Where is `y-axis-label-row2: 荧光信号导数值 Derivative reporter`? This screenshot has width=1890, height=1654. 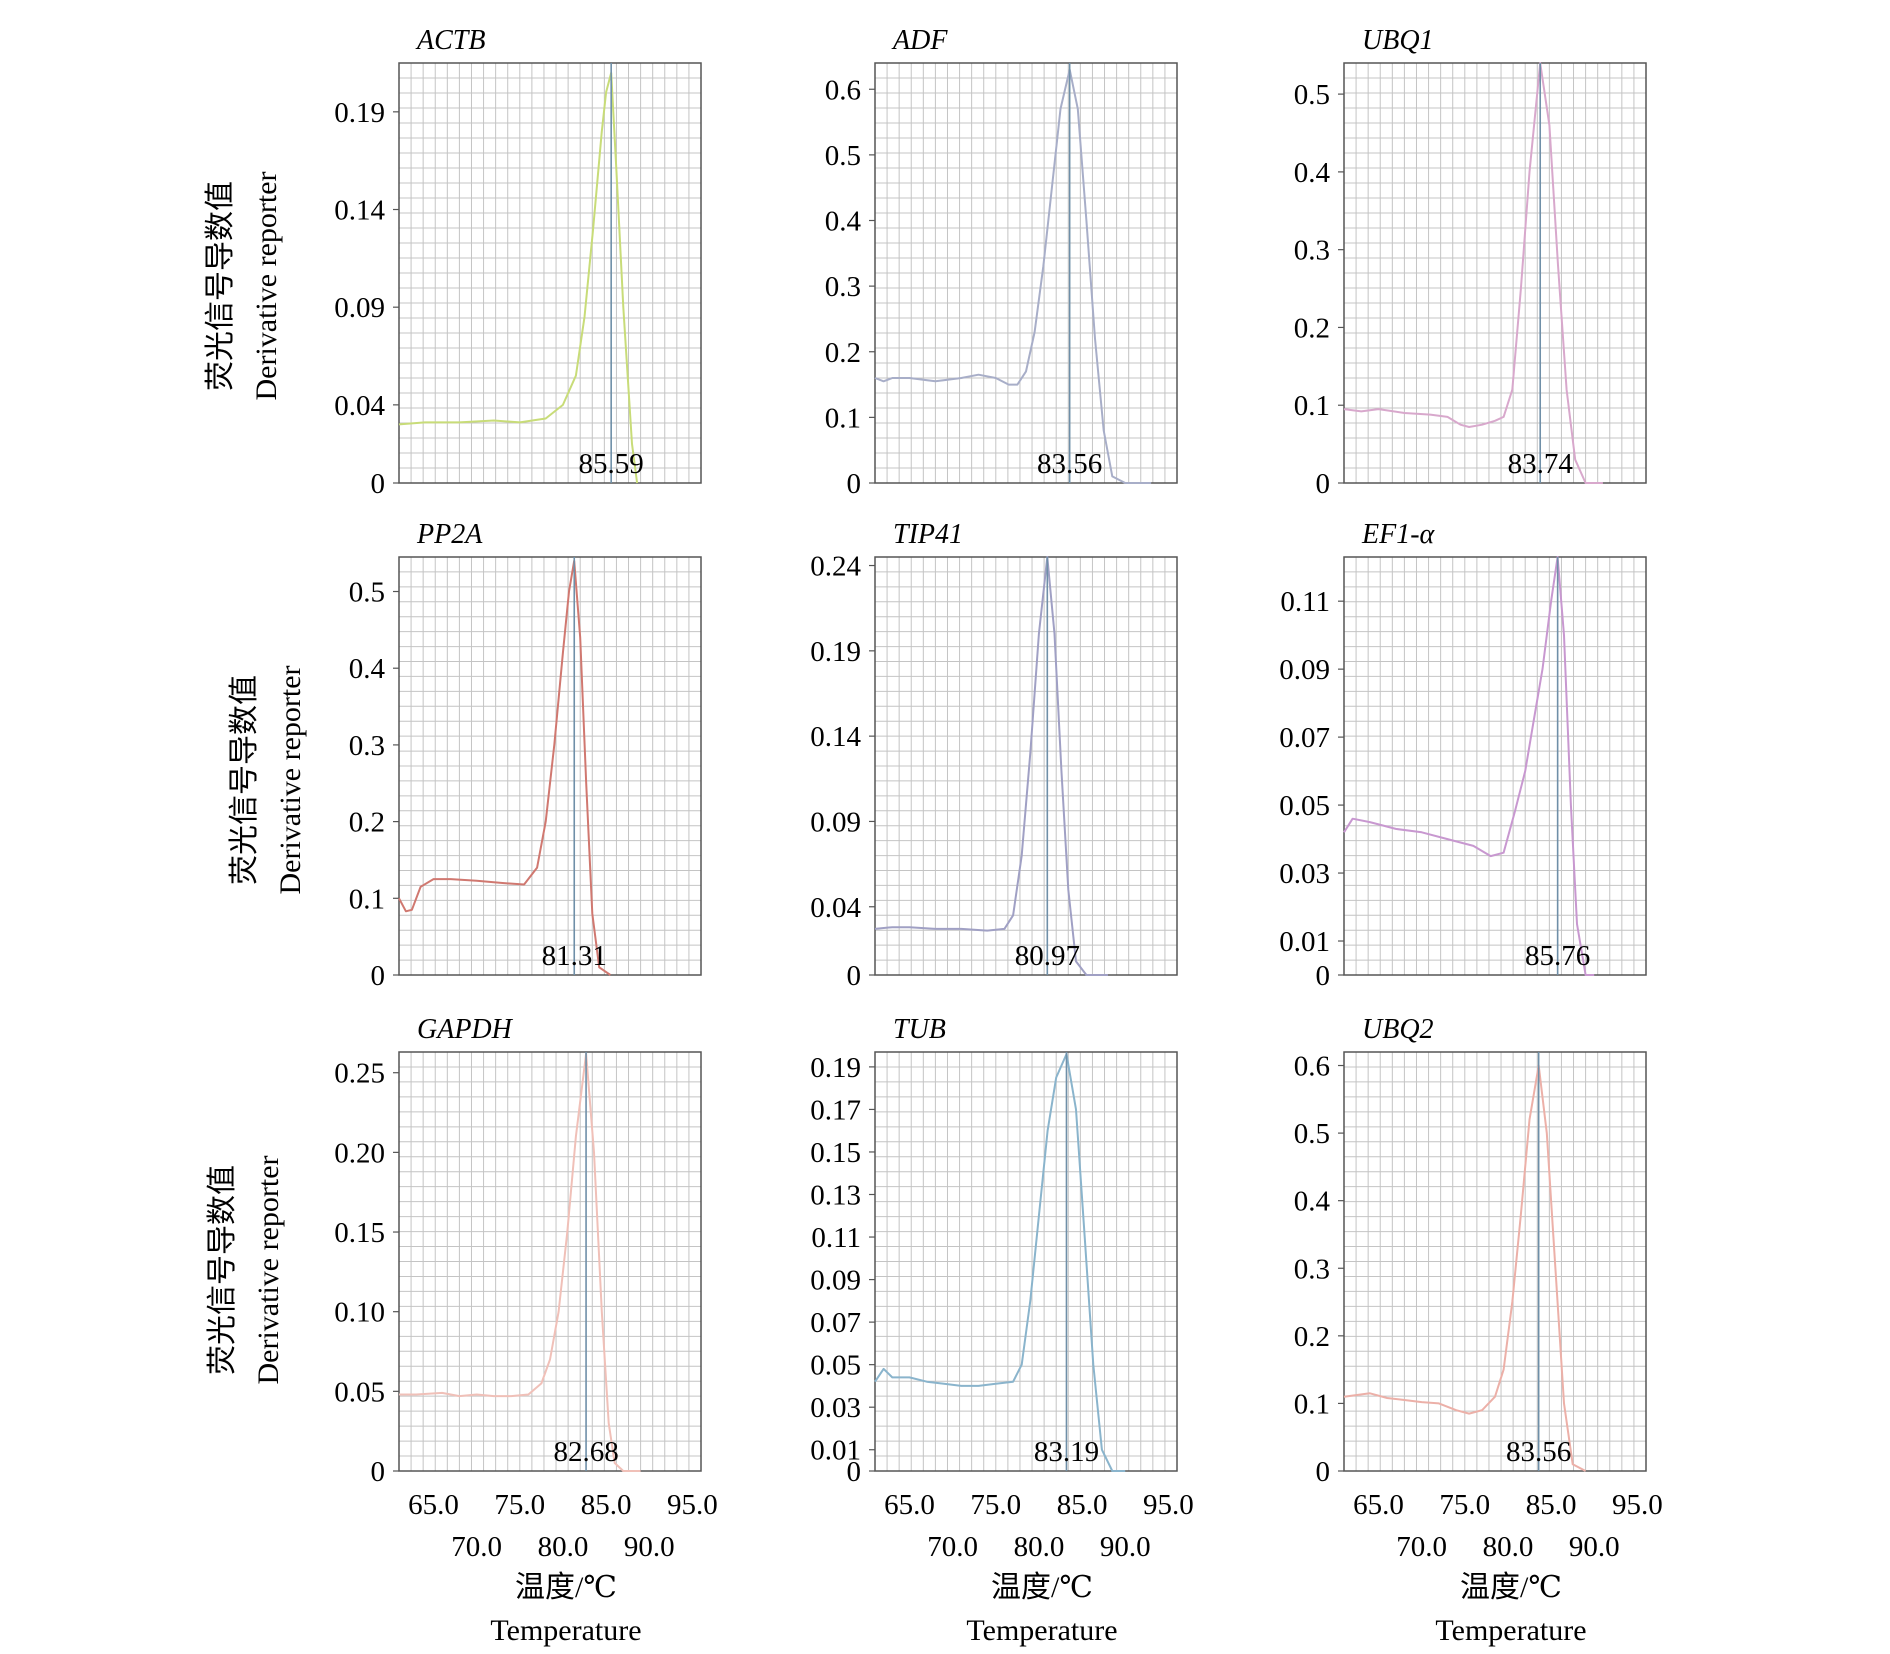 y-axis-label-row2: 荧光信号导数值 Derivative reporter is located at coordinates (267, 779).